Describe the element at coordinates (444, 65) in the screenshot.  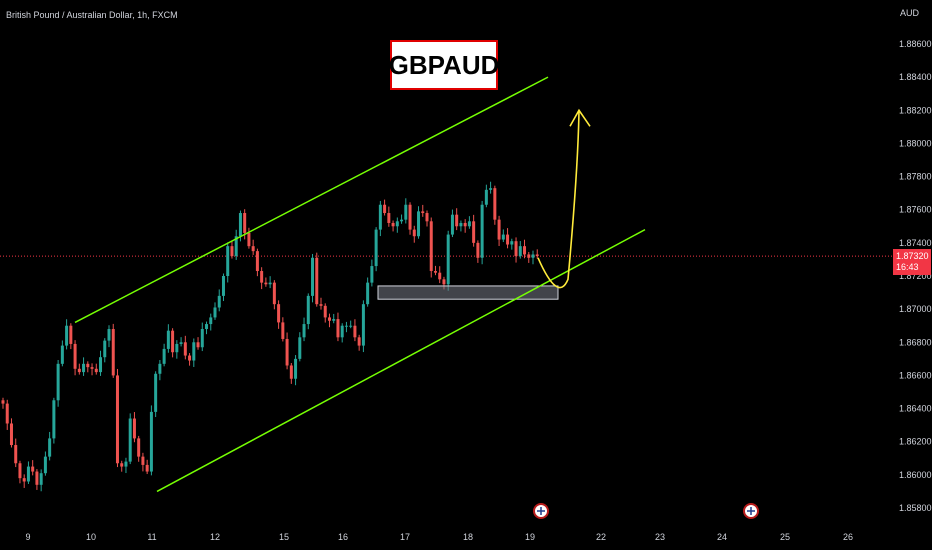
I see `title-box: GBPAUD` at that location.